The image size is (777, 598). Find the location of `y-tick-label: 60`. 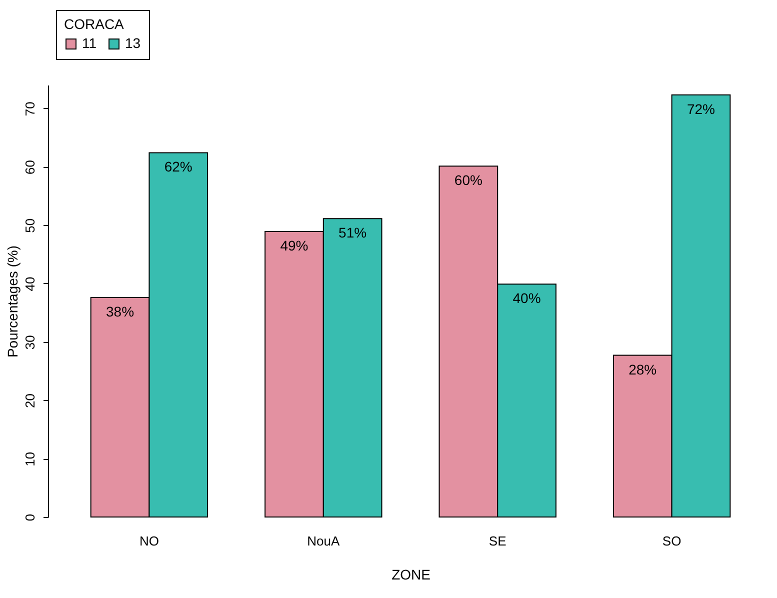

y-tick-label: 60 is located at coordinates (30, 167).